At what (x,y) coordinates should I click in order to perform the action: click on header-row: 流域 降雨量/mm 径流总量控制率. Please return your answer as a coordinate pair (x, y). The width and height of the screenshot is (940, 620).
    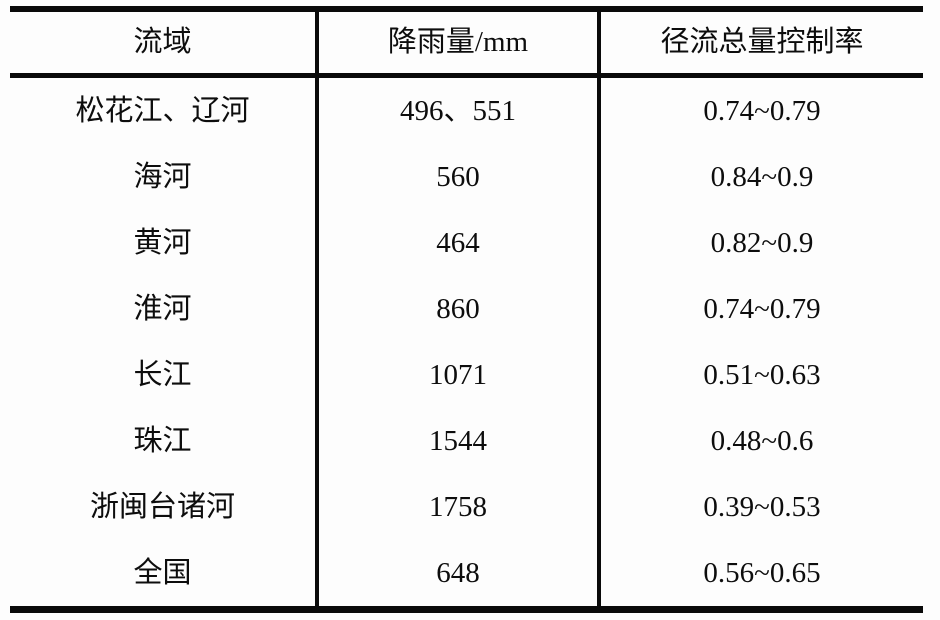
    Looking at the image, I should click on (466, 43).